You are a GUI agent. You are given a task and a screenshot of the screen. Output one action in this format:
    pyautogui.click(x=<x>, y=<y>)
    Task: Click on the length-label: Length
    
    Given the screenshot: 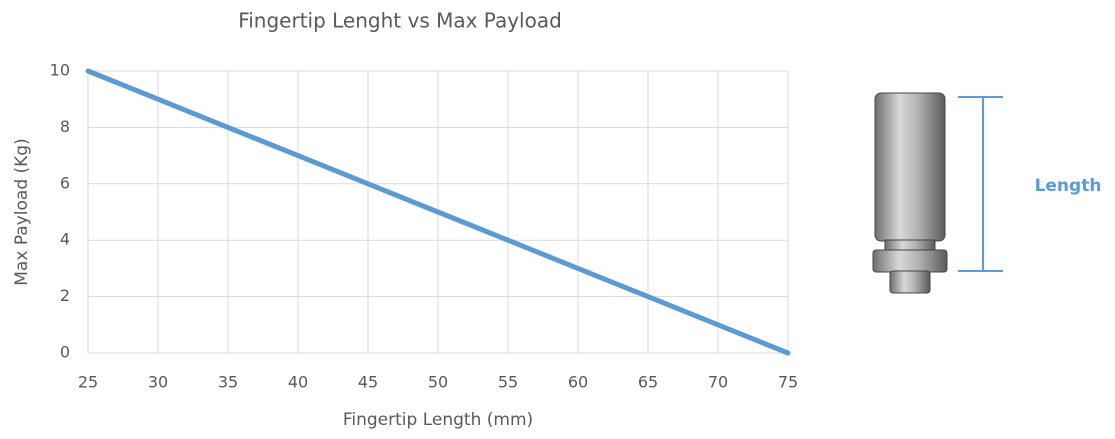 What is the action you would take?
    pyautogui.click(x=1068, y=186)
    